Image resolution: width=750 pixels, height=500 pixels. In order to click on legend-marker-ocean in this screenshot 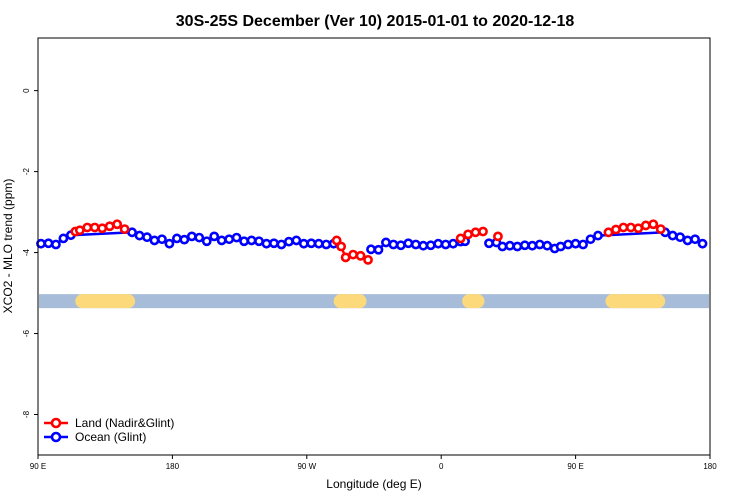, I will do `click(56, 437)`.